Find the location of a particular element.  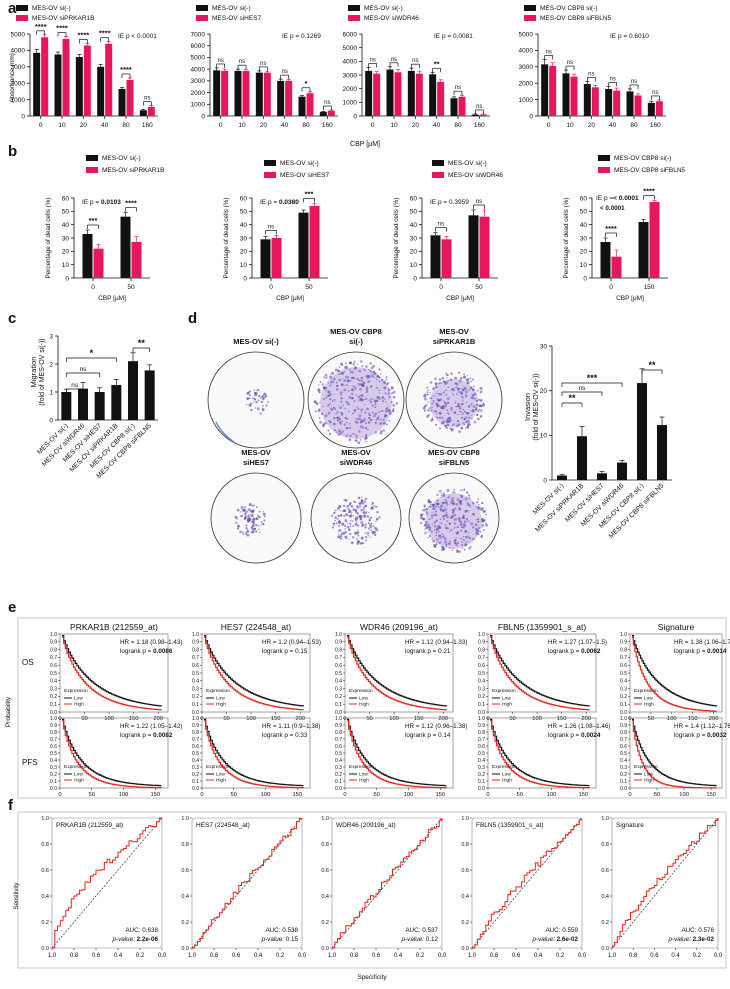

km-curve-high is located at coordinates (674, 754).